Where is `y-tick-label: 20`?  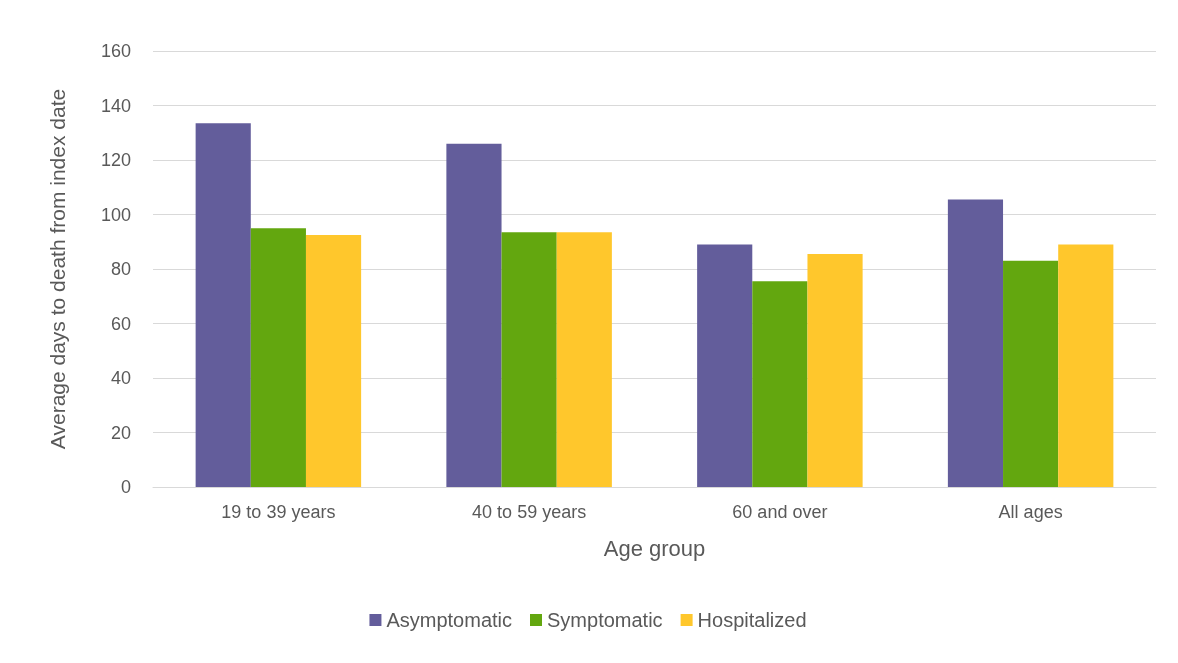 y-tick-label: 20 is located at coordinates (120, 432).